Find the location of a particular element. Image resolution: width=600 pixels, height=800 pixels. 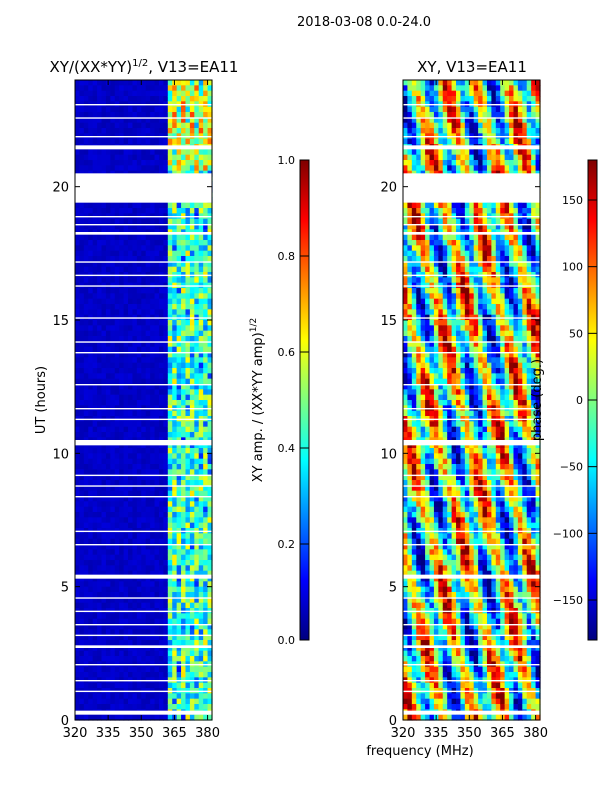

flagged-interval is located at coordinates (143, 576).